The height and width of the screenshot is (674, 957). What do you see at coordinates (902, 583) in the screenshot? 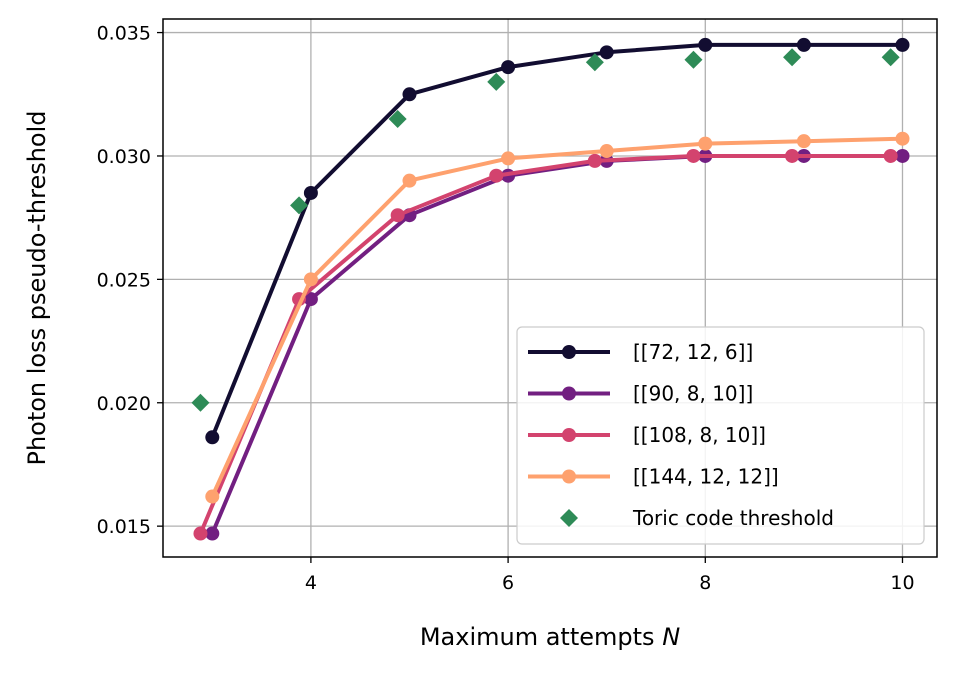
I see `x-tick-label: 10` at bounding box center [902, 583].